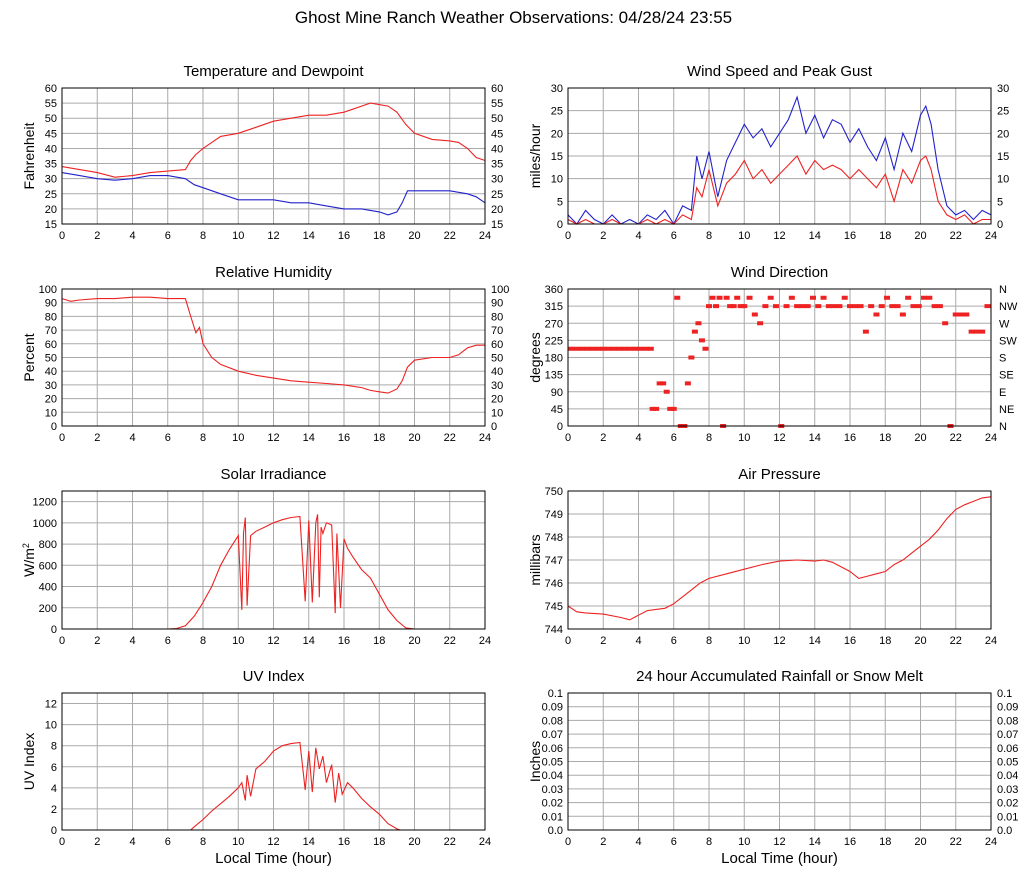 This screenshot has width=1027, height=878. Describe the element at coordinates (554, 341) in the screenshot. I see `wdir-ytick-label: 225` at that location.